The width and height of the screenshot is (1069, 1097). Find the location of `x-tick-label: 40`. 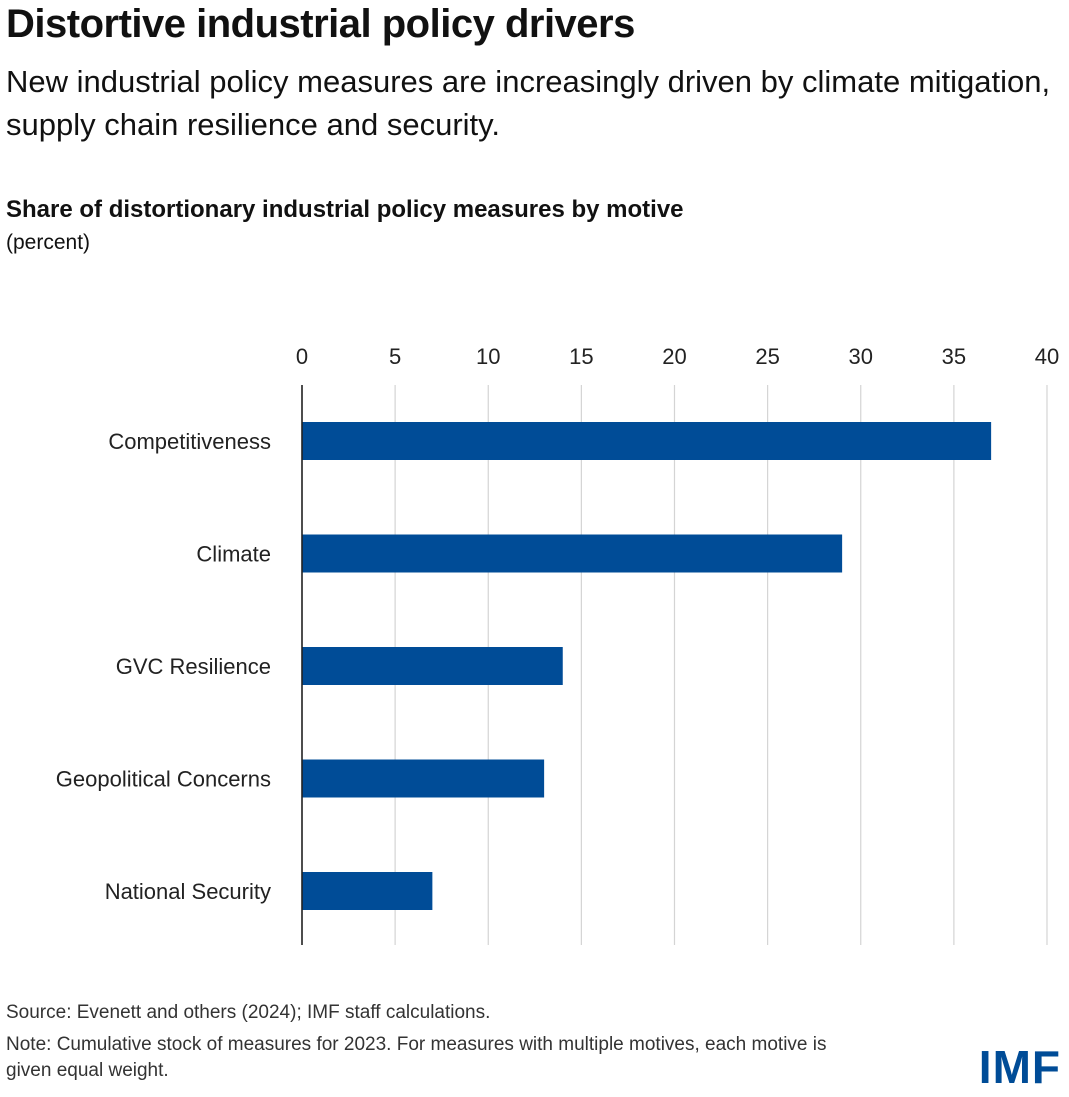

x-tick-label: 40 is located at coordinates (1047, 356).